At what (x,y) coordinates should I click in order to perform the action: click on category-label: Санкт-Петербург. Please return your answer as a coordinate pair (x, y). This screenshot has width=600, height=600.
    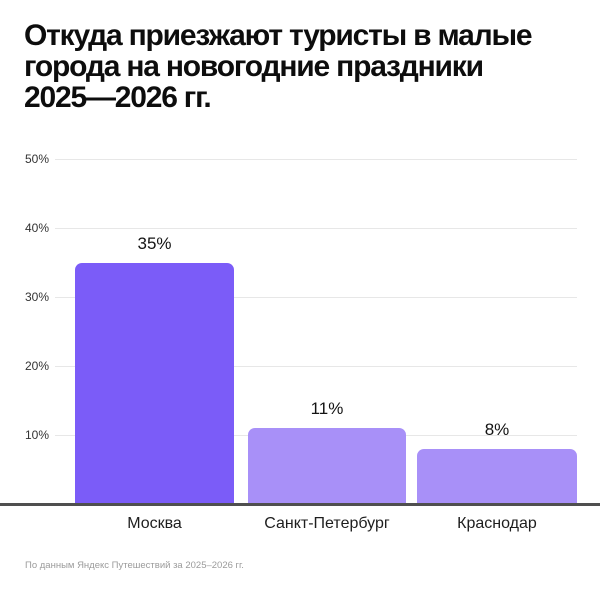
    Looking at the image, I should click on (327, 523).